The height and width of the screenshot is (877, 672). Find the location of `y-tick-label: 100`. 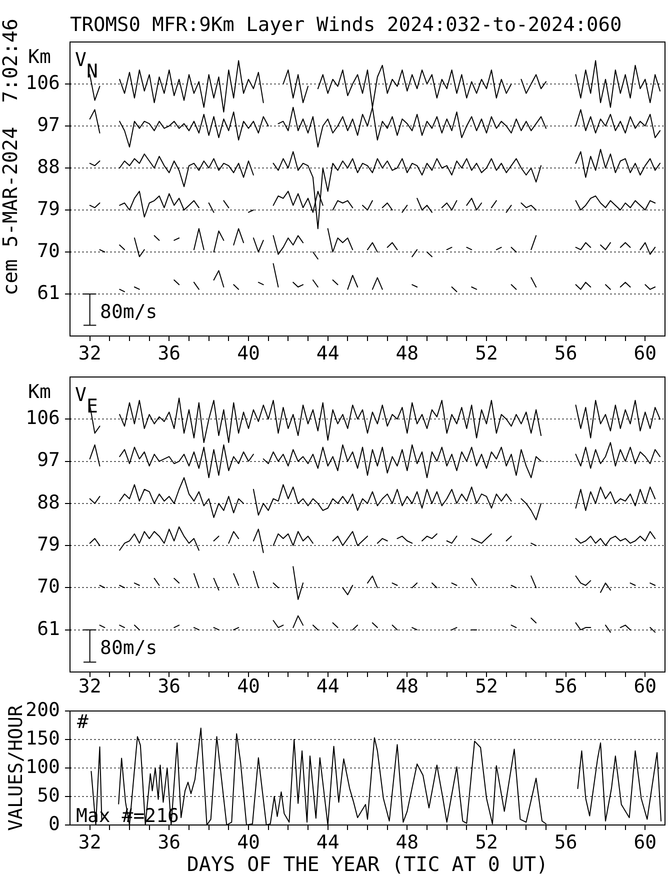

y-tick-label: 100 is located at coordinates (43, 767).